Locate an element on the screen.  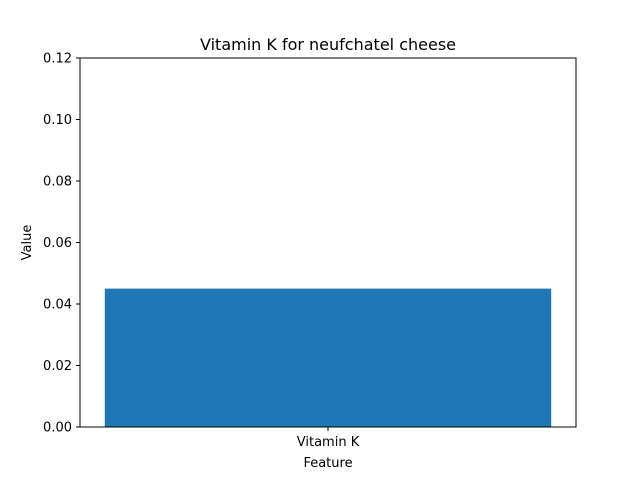
y-tick-label-5: 0.10 is located at coordinates (57, 120).